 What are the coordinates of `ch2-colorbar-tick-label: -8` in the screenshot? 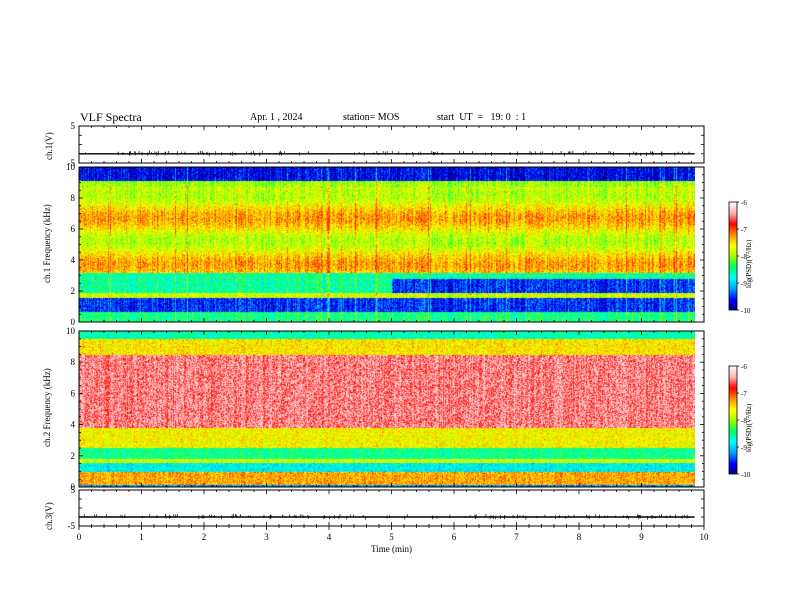 It's located at (744, 421).